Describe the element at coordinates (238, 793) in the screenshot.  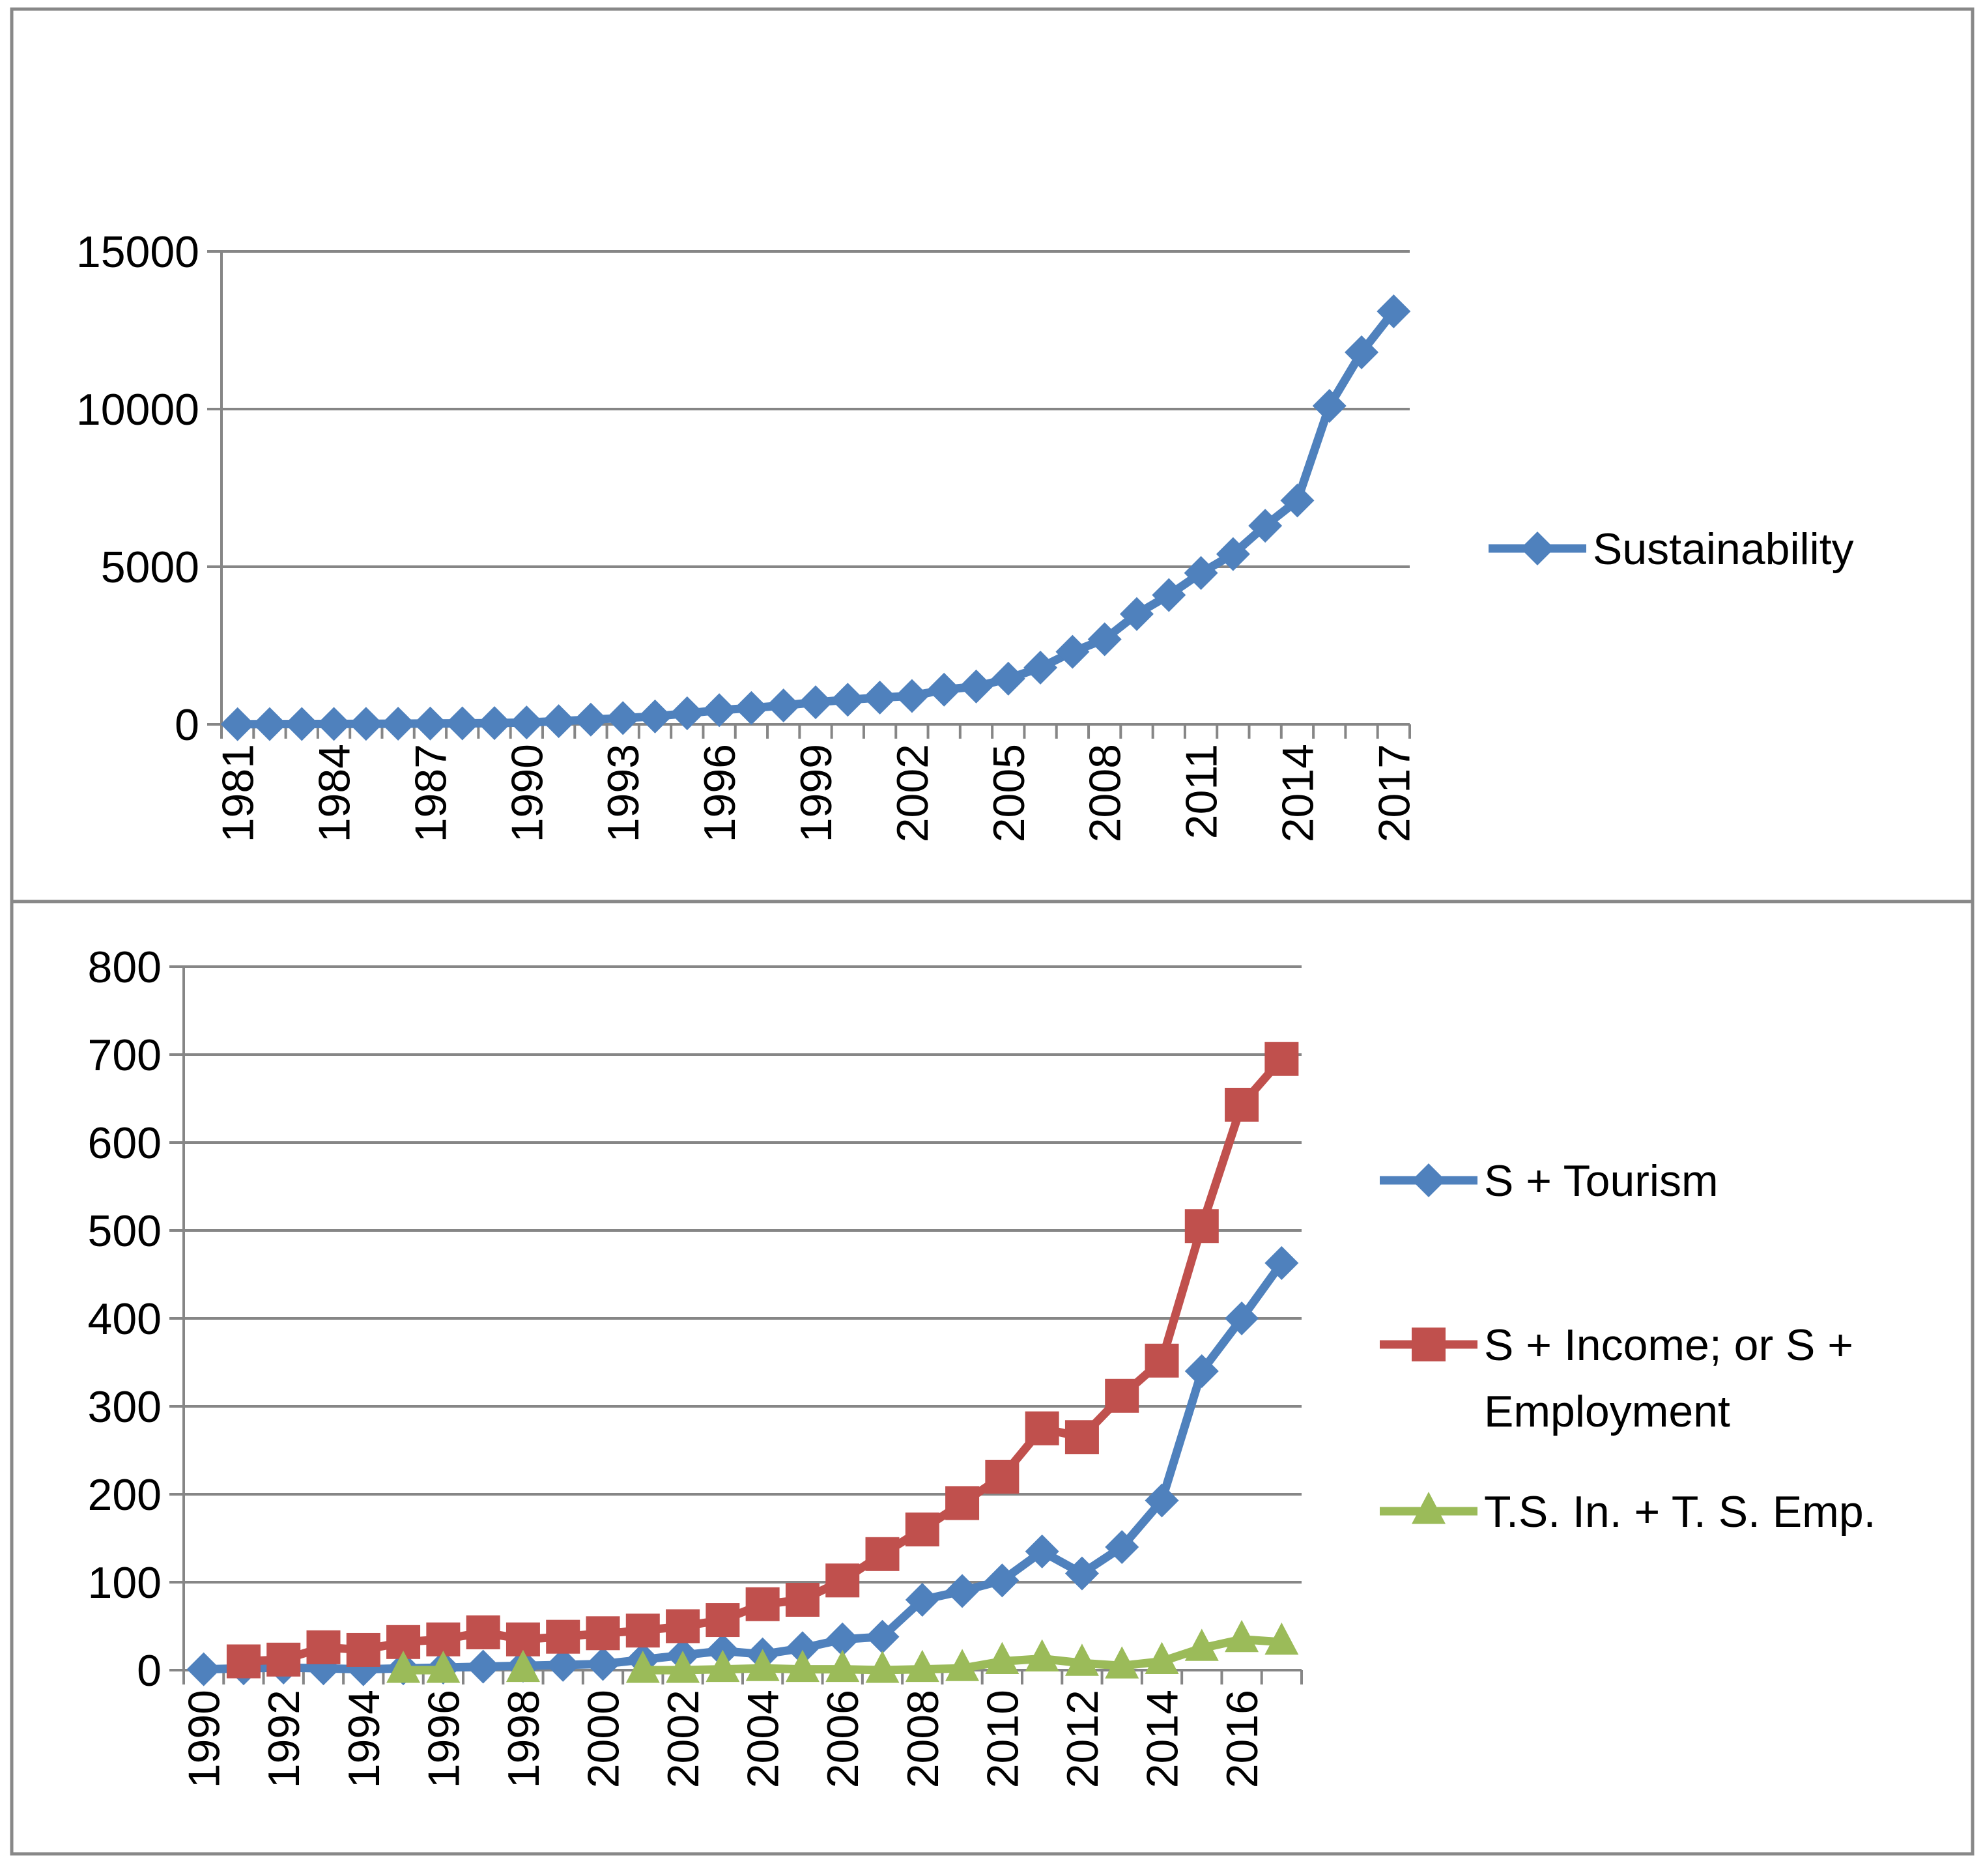
I see `x-tick-label: 1981` at that location.